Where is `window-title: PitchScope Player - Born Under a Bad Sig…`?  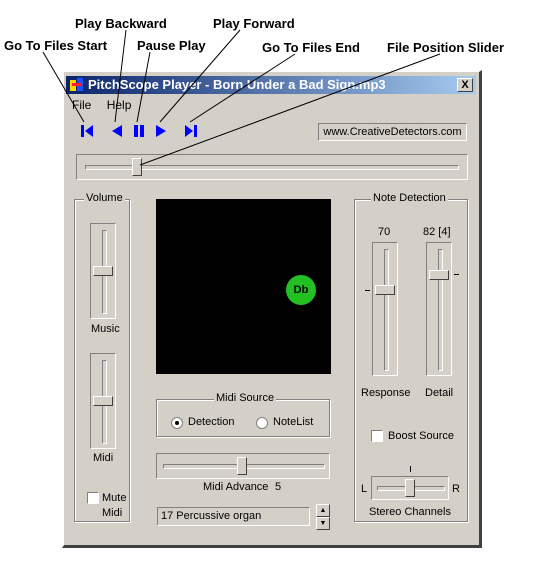
window-title: PitchScope Player - Born Under a Bad Sig… is located at coordinates (237, 84).